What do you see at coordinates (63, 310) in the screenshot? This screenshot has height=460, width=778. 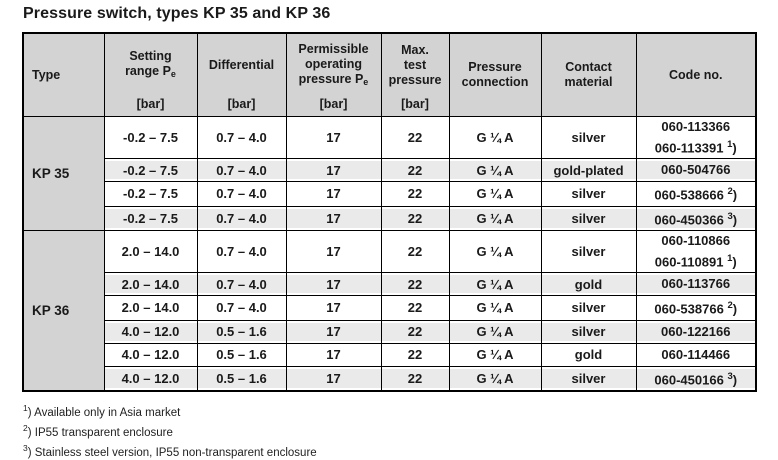 I see `type-cell: KP 36` at bounding box center [63, 310].